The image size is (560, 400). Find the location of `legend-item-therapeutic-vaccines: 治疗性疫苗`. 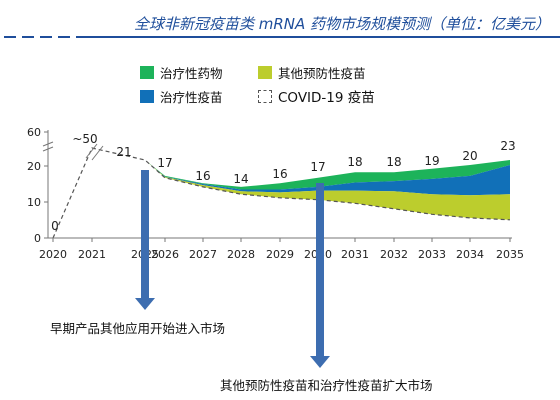

legend-item-therapeutic-vaccines: 治疗性疫苗 is located at coordinates (181, 96).